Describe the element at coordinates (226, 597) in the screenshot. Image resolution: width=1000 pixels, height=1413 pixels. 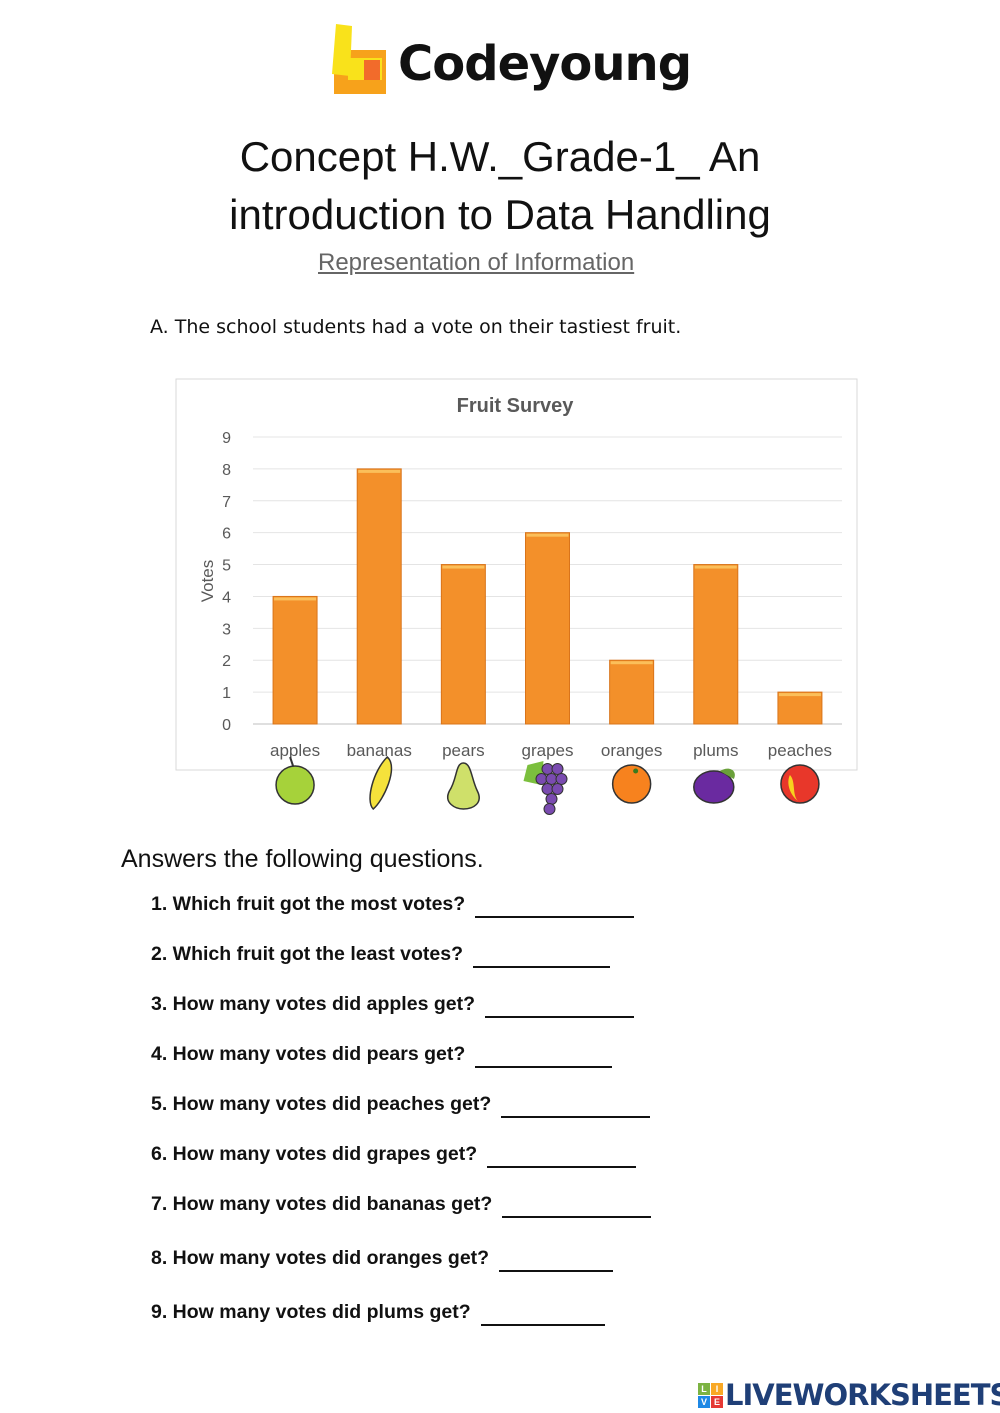
I see `y-tick-label: 4` at that location.